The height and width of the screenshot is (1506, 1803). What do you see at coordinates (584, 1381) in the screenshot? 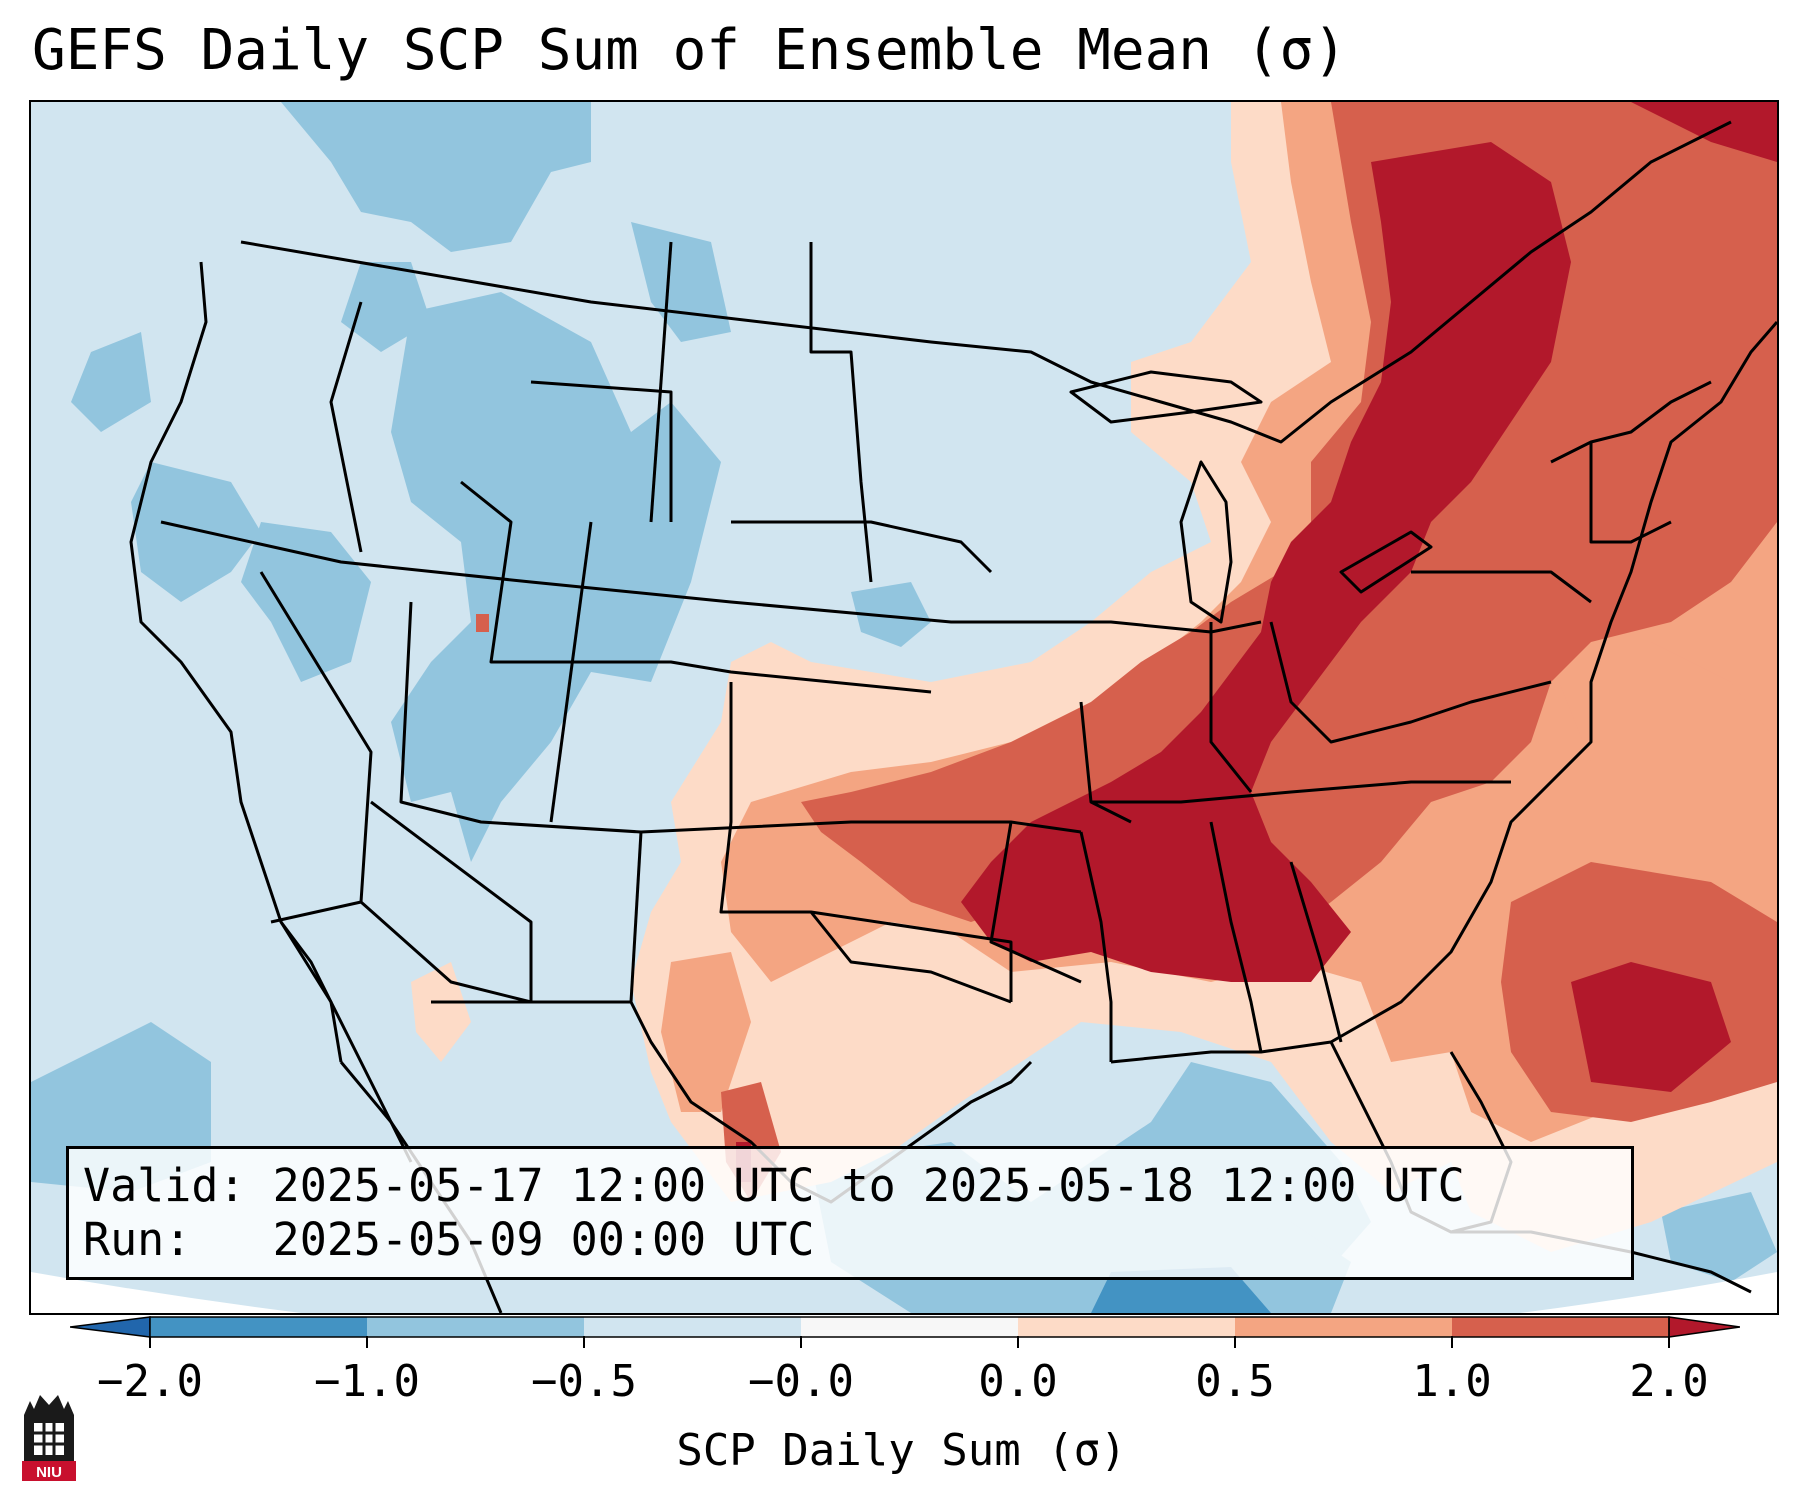
I see `colorbar-tick-label: −0.5` at bounding box center [584, 1381].